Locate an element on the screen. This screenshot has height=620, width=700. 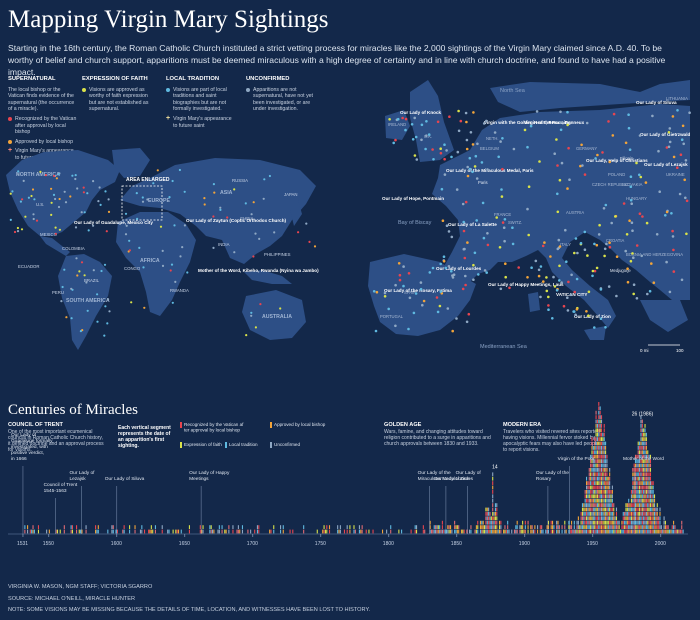
faith-dot-icon is located at coordinates (84, 89).